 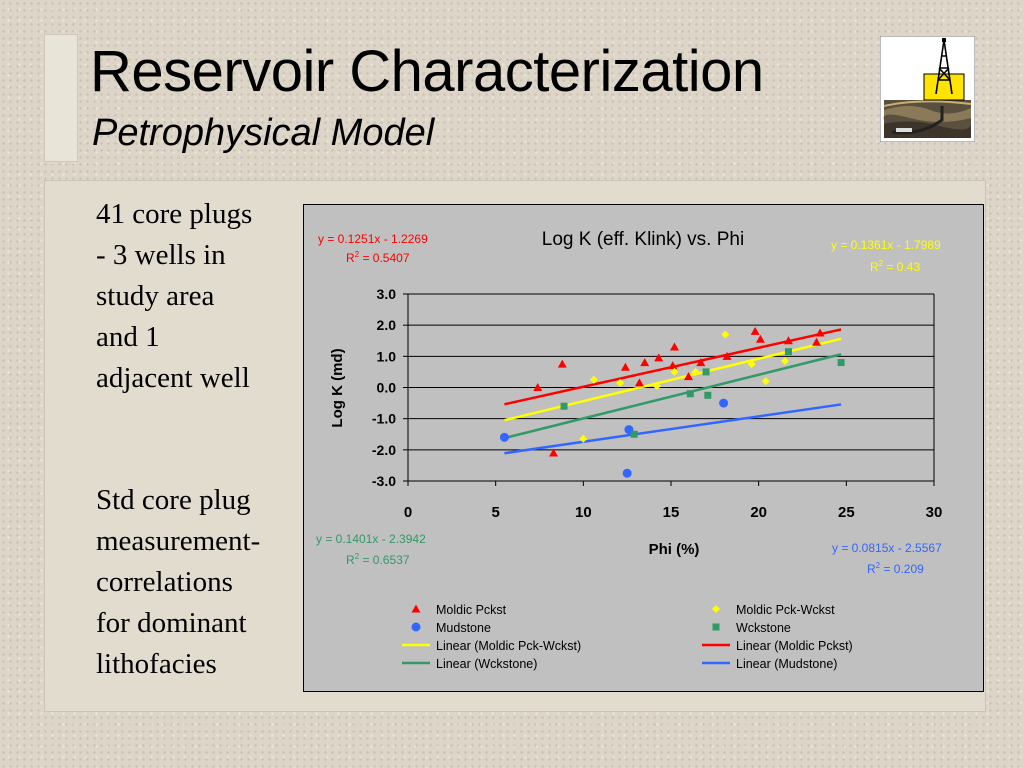 What do you see at coordinates (895, 266) in the screenshot?
I see `r2-moldic-pck-wckst: R2 = 0.43` at bounding box center [895, 266].